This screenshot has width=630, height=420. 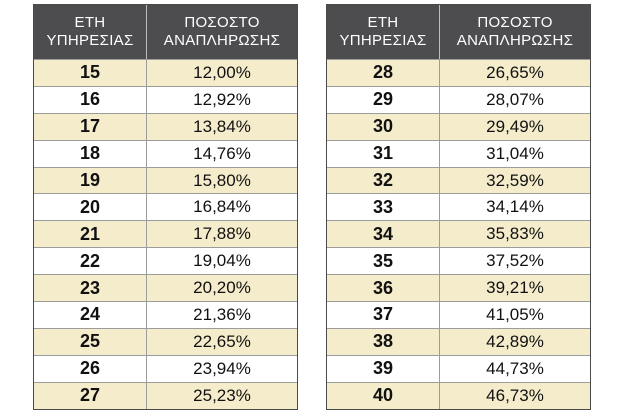 I want to click on table-row: 34 35,83%, so click(x=458, y=234).